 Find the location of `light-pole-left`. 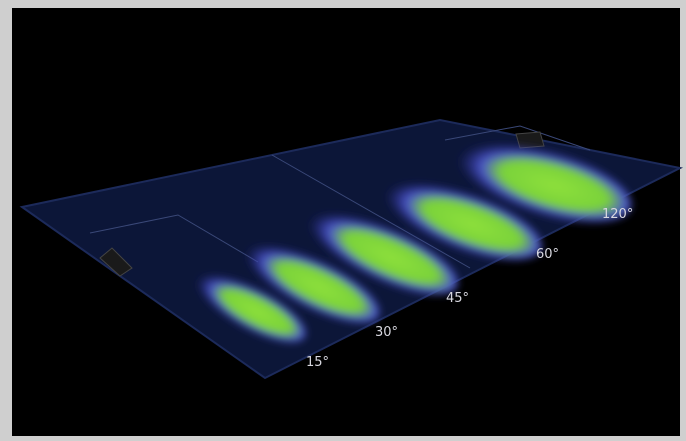

light-pole-left is located at coordinates (116, 262).